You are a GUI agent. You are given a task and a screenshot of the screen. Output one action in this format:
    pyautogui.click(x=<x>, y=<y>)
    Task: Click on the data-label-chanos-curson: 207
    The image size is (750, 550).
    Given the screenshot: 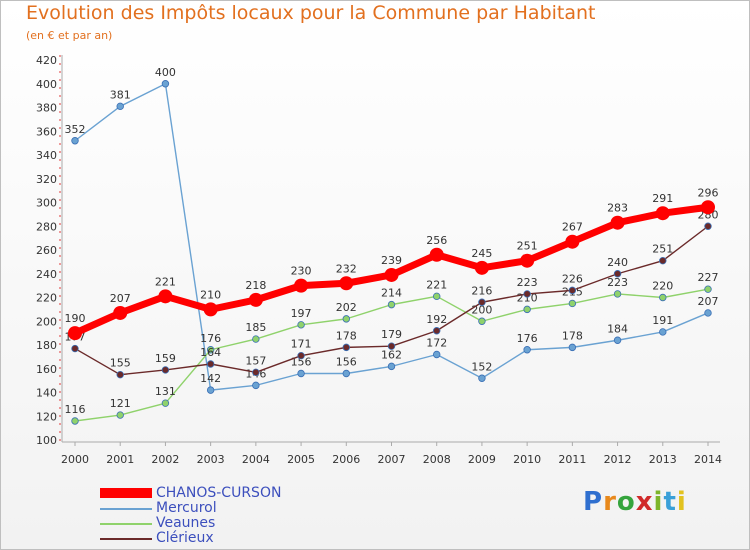 What is the action you would take?
    pyautogui.click(x=120, y=298)
    